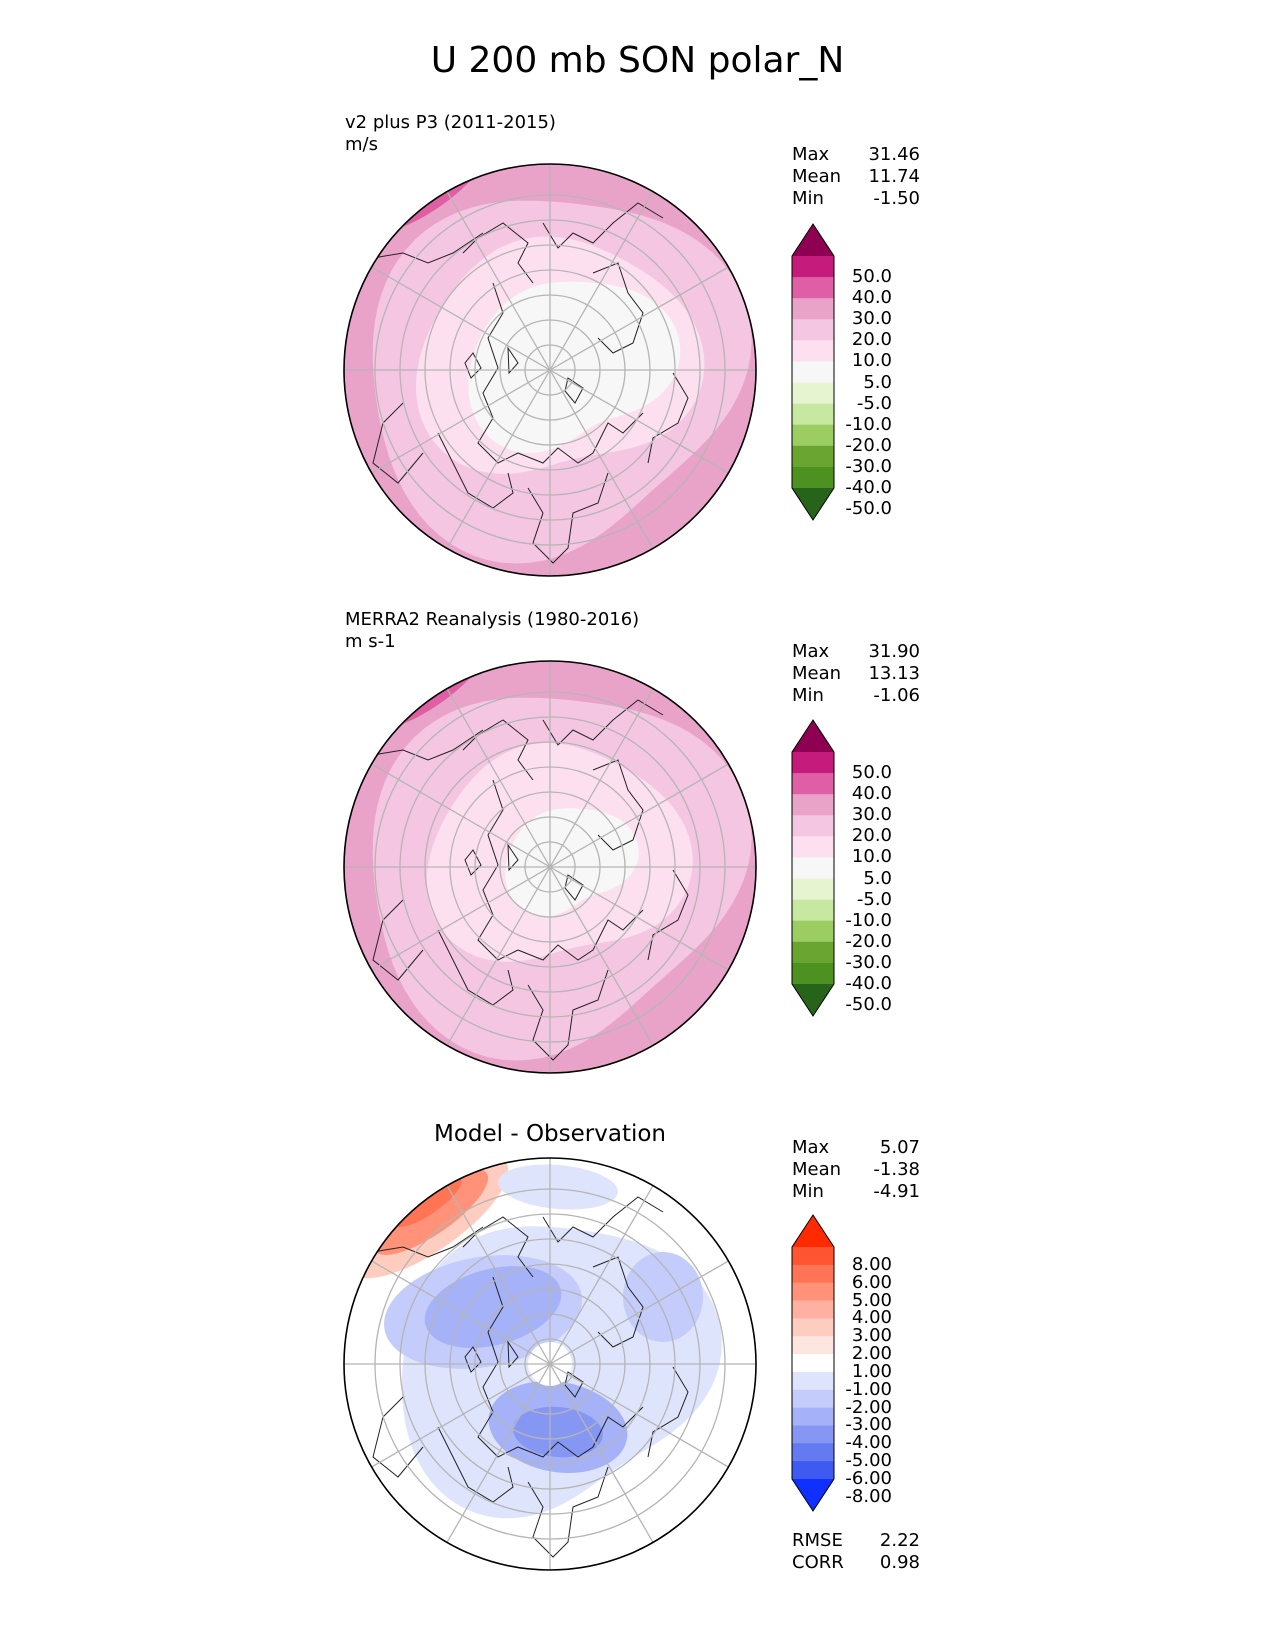  Describe the element at coordinates (550, 1364) in the screenshot. I see `graticule` at that location.